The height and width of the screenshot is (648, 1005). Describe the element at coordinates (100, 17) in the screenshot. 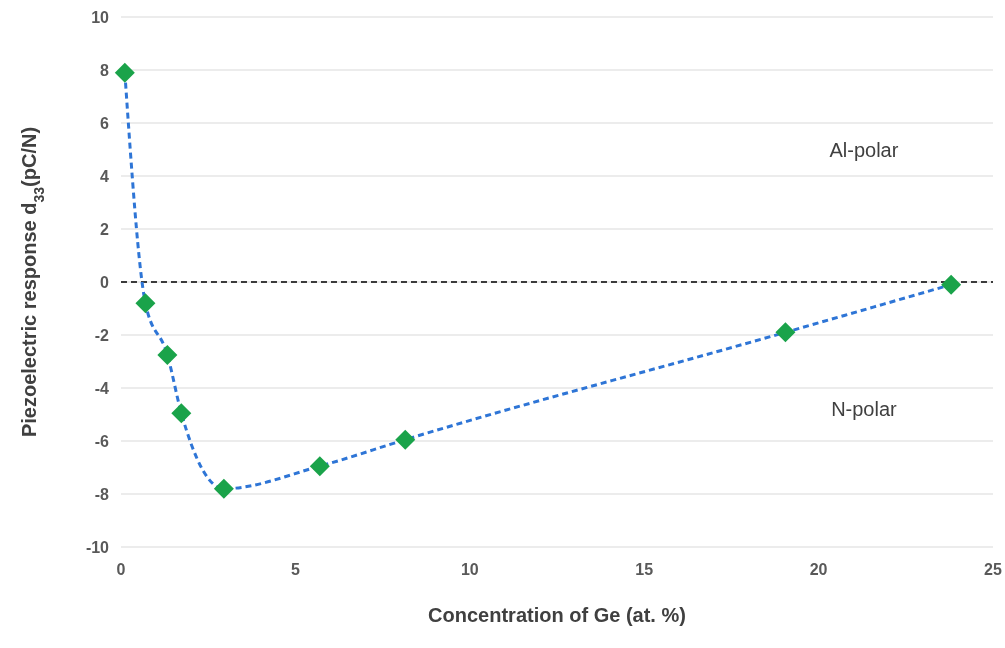

I see `y-tick-label: 10` at that location.